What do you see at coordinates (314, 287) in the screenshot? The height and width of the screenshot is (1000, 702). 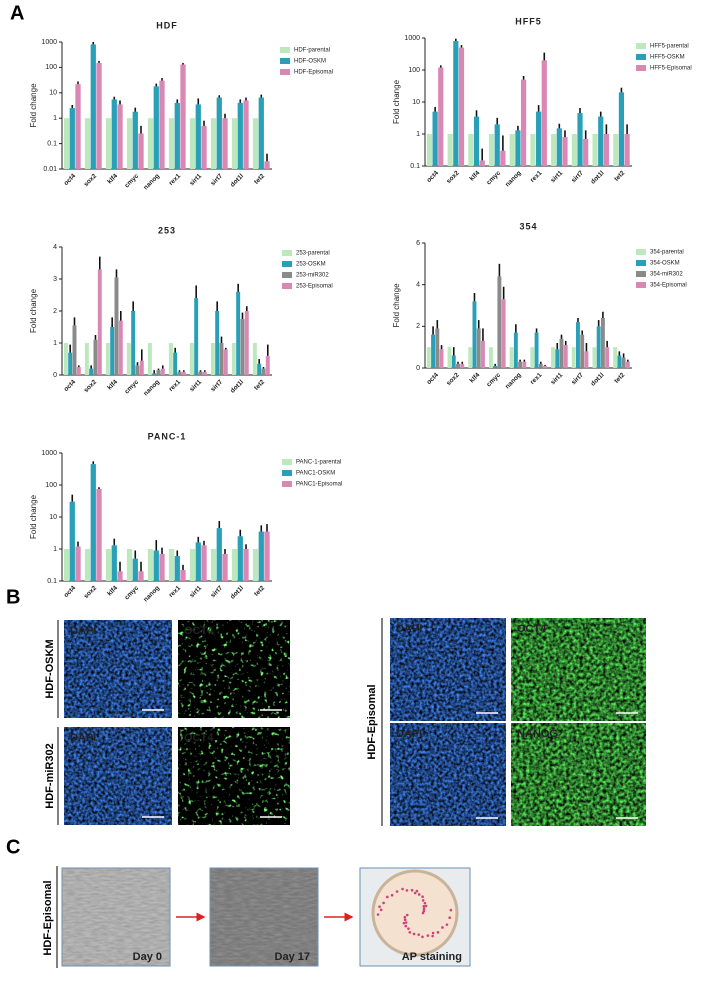 I see `legend-label: 253-Episomal` at bounding box center [314, 287].